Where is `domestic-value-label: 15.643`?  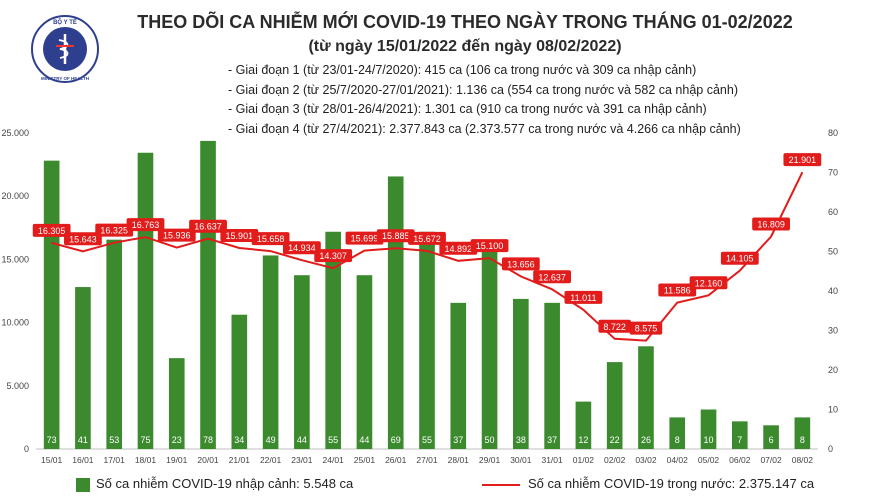
domestic-value-label: 15.643 is located at coordinates (83, 239).